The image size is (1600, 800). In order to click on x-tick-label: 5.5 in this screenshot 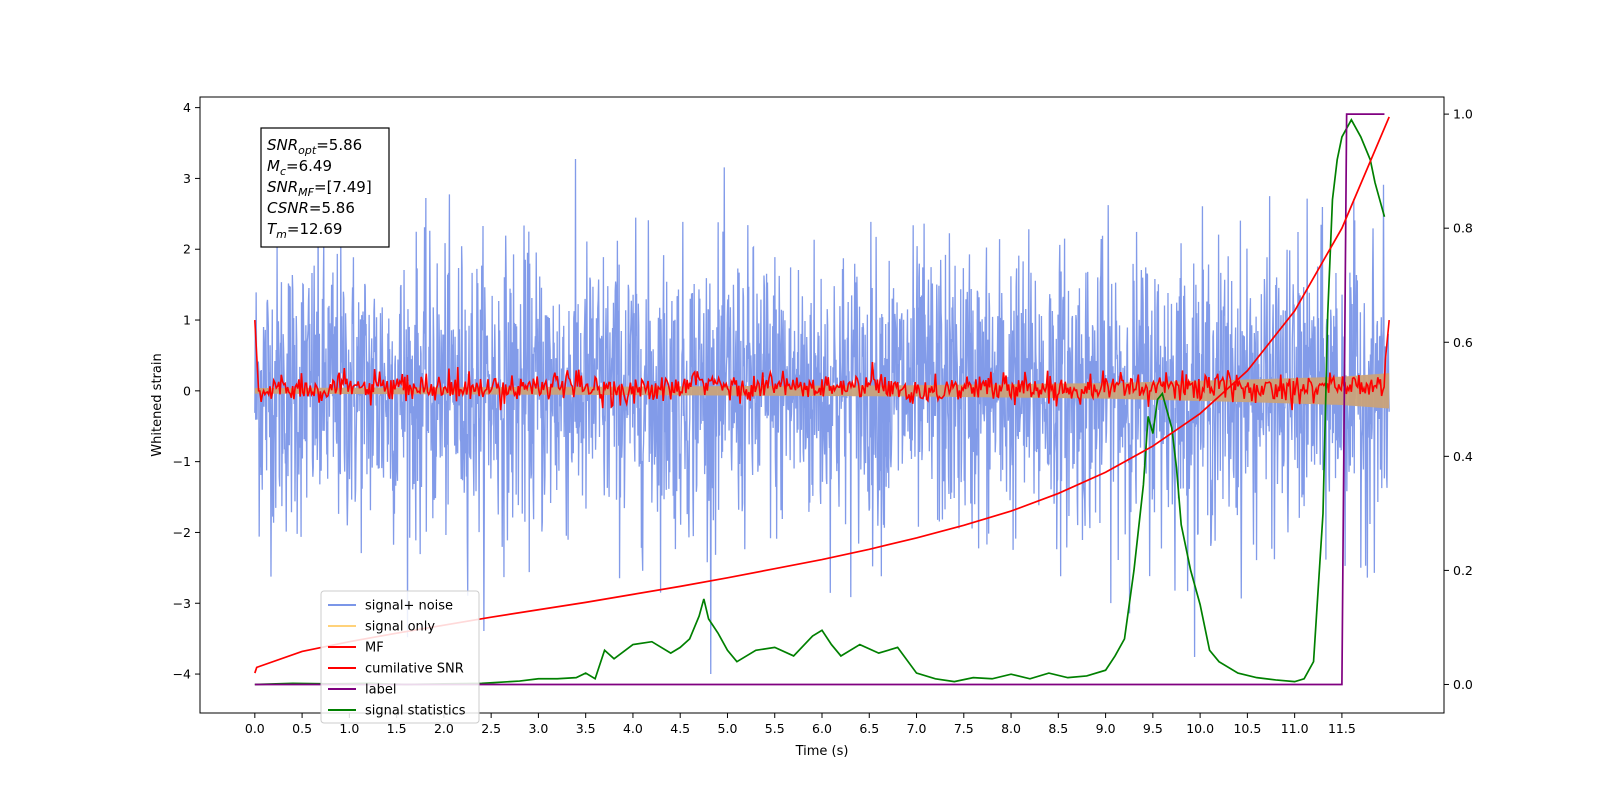, I will do `click(775, 728)`.